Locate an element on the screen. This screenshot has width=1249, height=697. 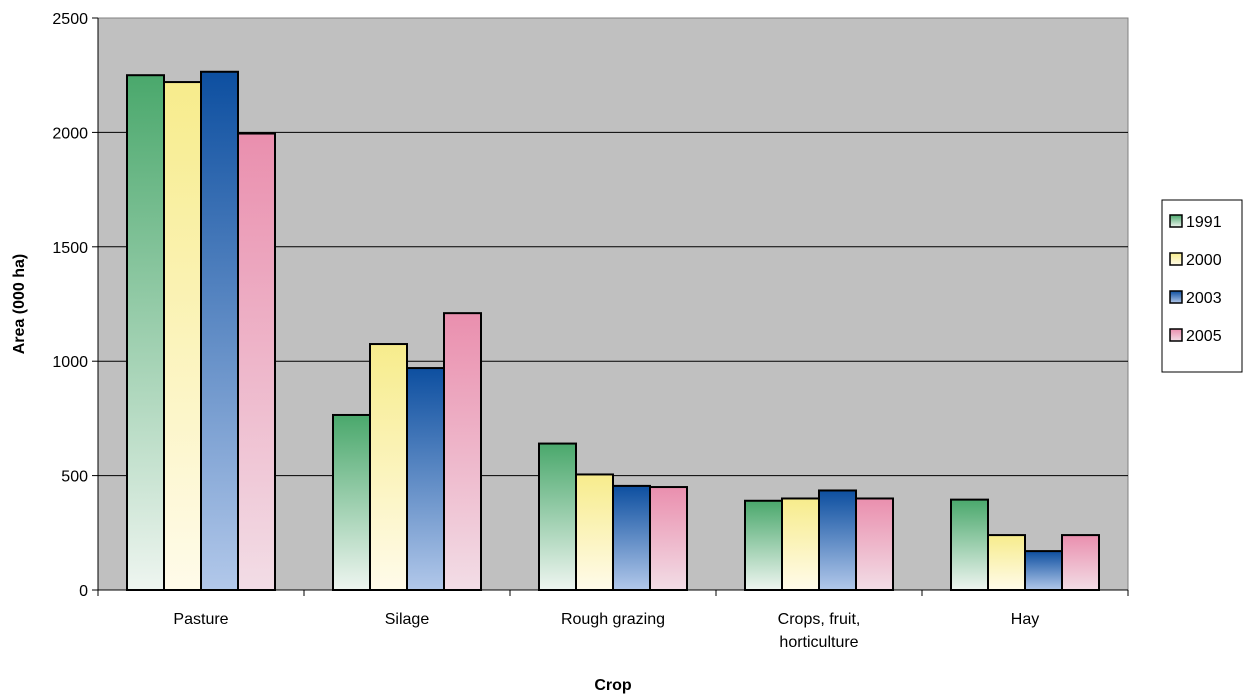
y-tick-label: 1000 is located at coordinates (70, 362).